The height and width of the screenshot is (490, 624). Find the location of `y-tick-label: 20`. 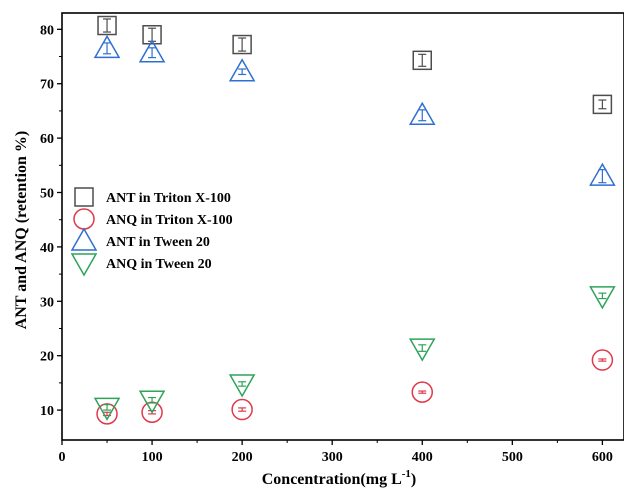

y-tick-label: 20 is located at coordinates (47, 357).